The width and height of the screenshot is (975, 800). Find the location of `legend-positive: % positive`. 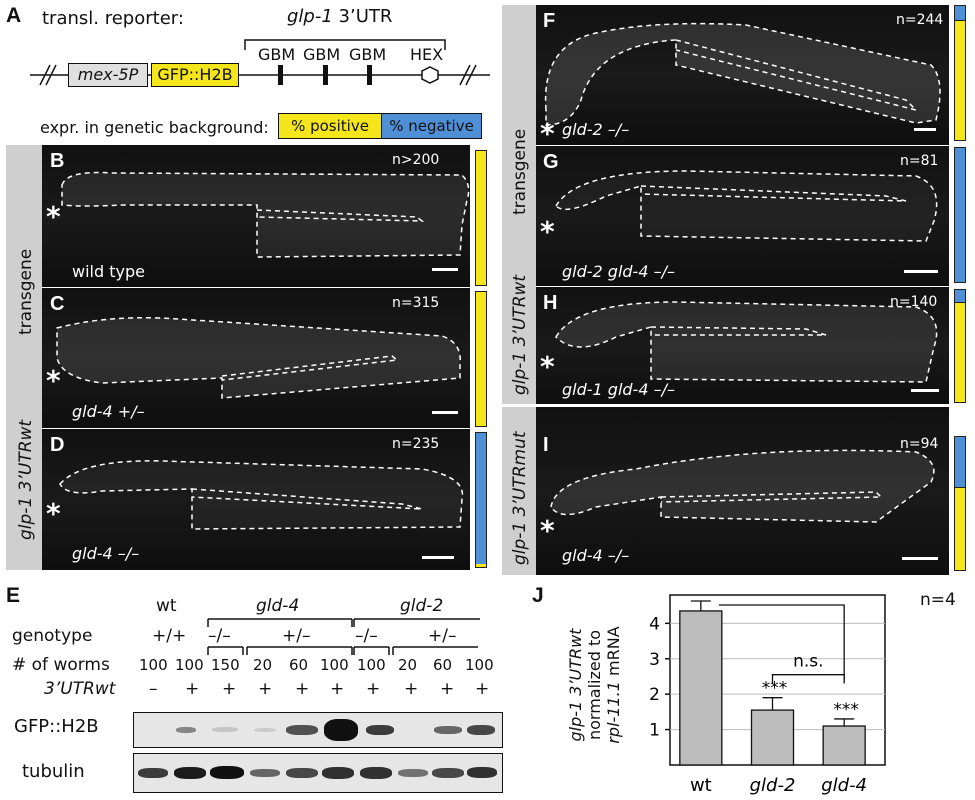

legend-positive: % positive is located at coordinates (330, 126).